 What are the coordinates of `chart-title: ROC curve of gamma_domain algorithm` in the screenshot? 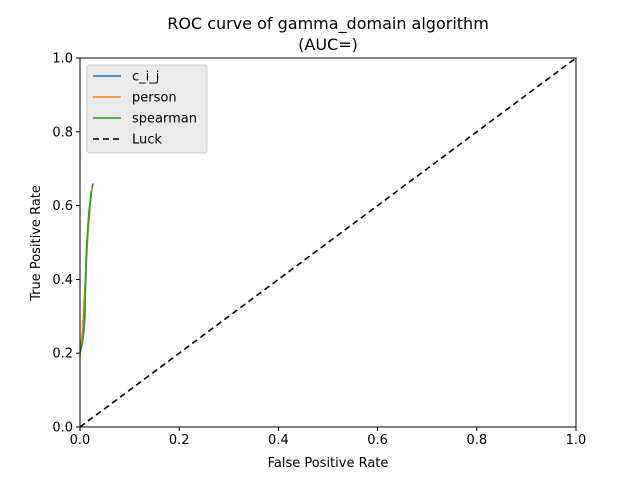 It's located at (328, 24).